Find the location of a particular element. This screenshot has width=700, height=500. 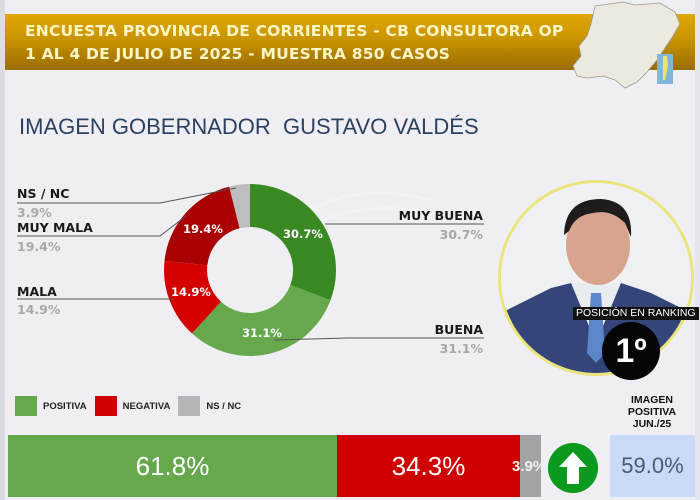

portrait-illustration is located at coordinates (596, 278).